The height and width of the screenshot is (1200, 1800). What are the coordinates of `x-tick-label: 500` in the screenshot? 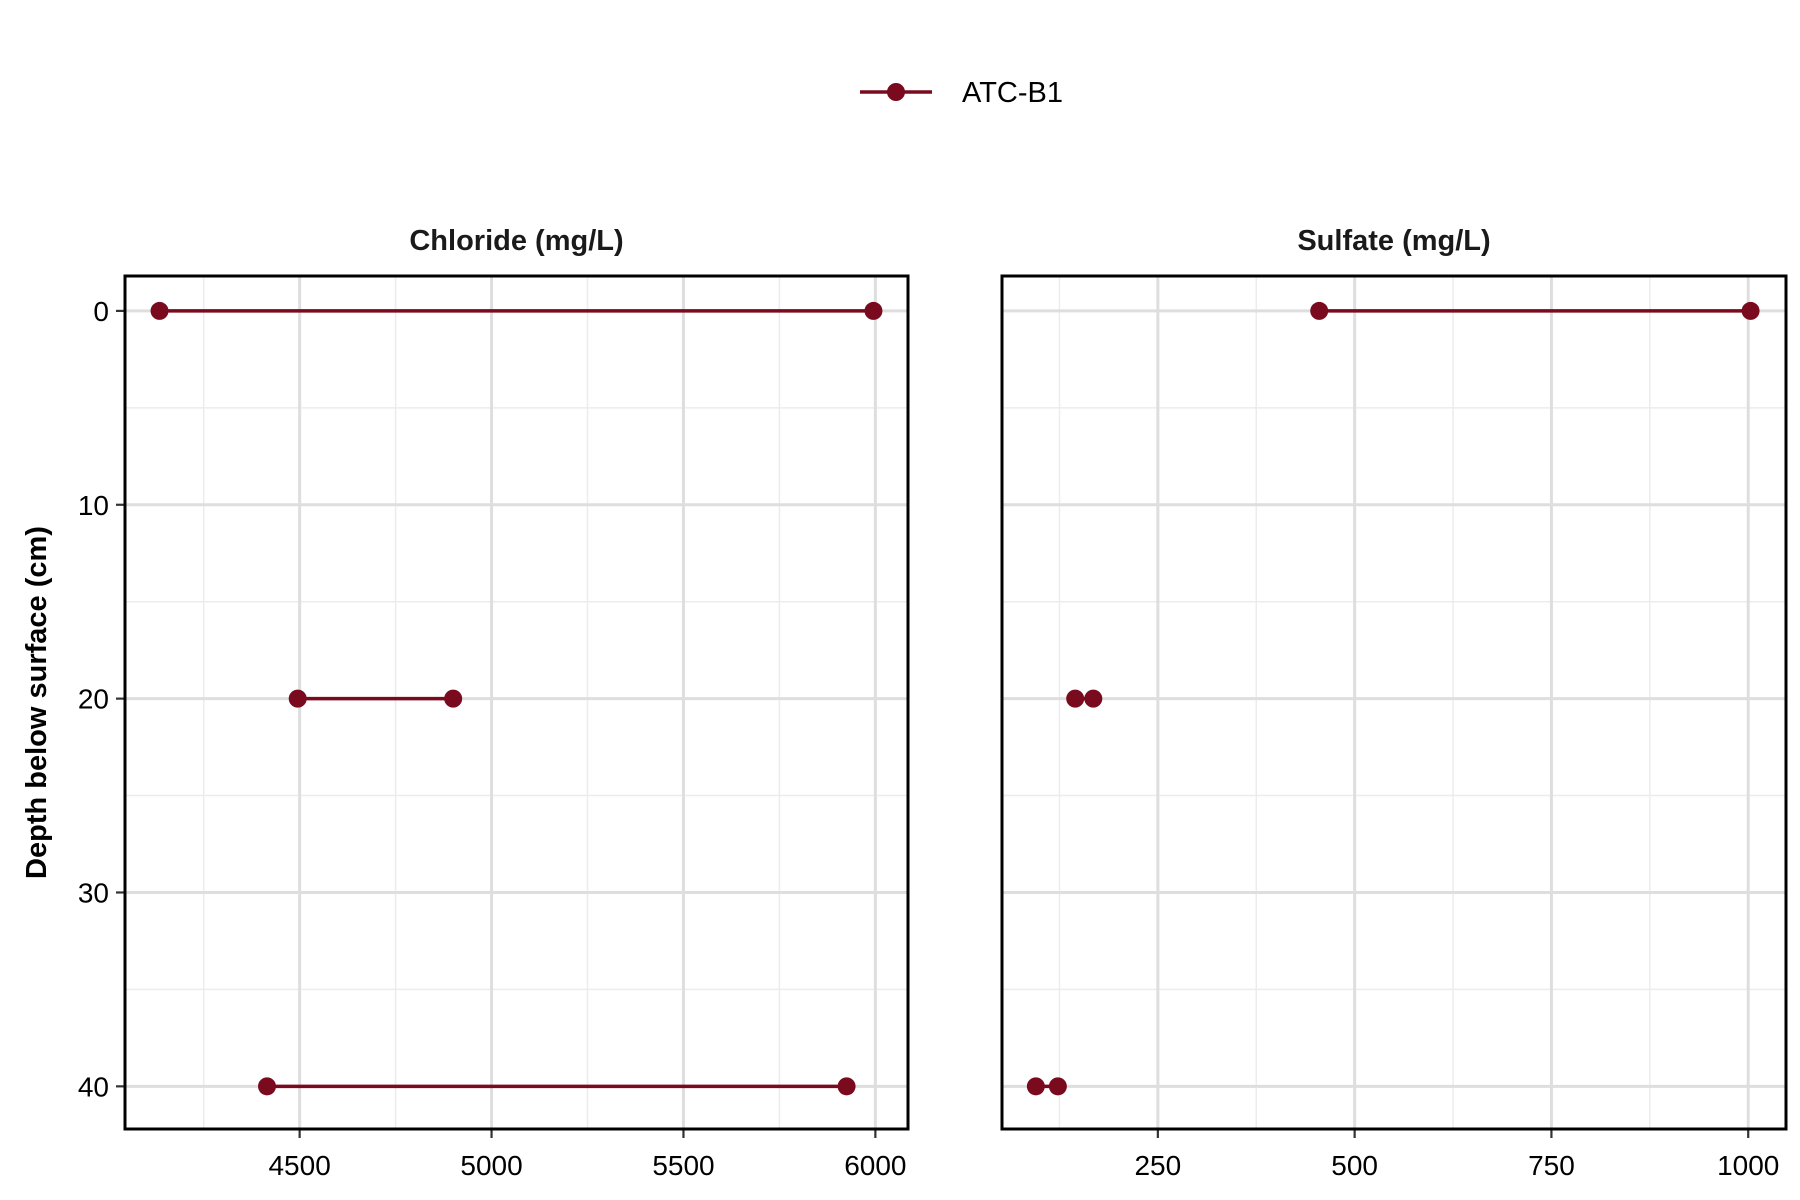 It's located at (1354, 1165).